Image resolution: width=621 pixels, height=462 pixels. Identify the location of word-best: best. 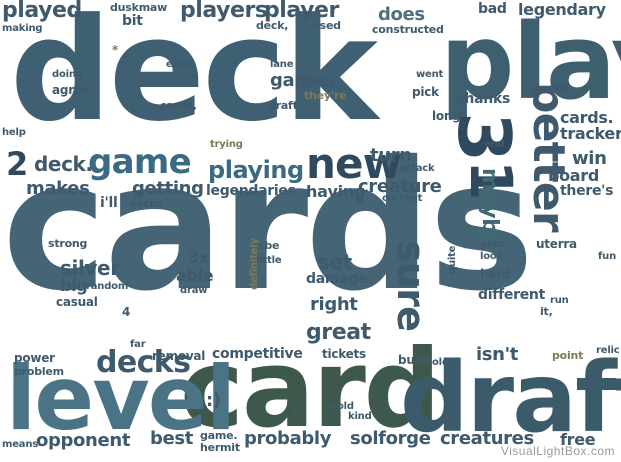
(171, 438).